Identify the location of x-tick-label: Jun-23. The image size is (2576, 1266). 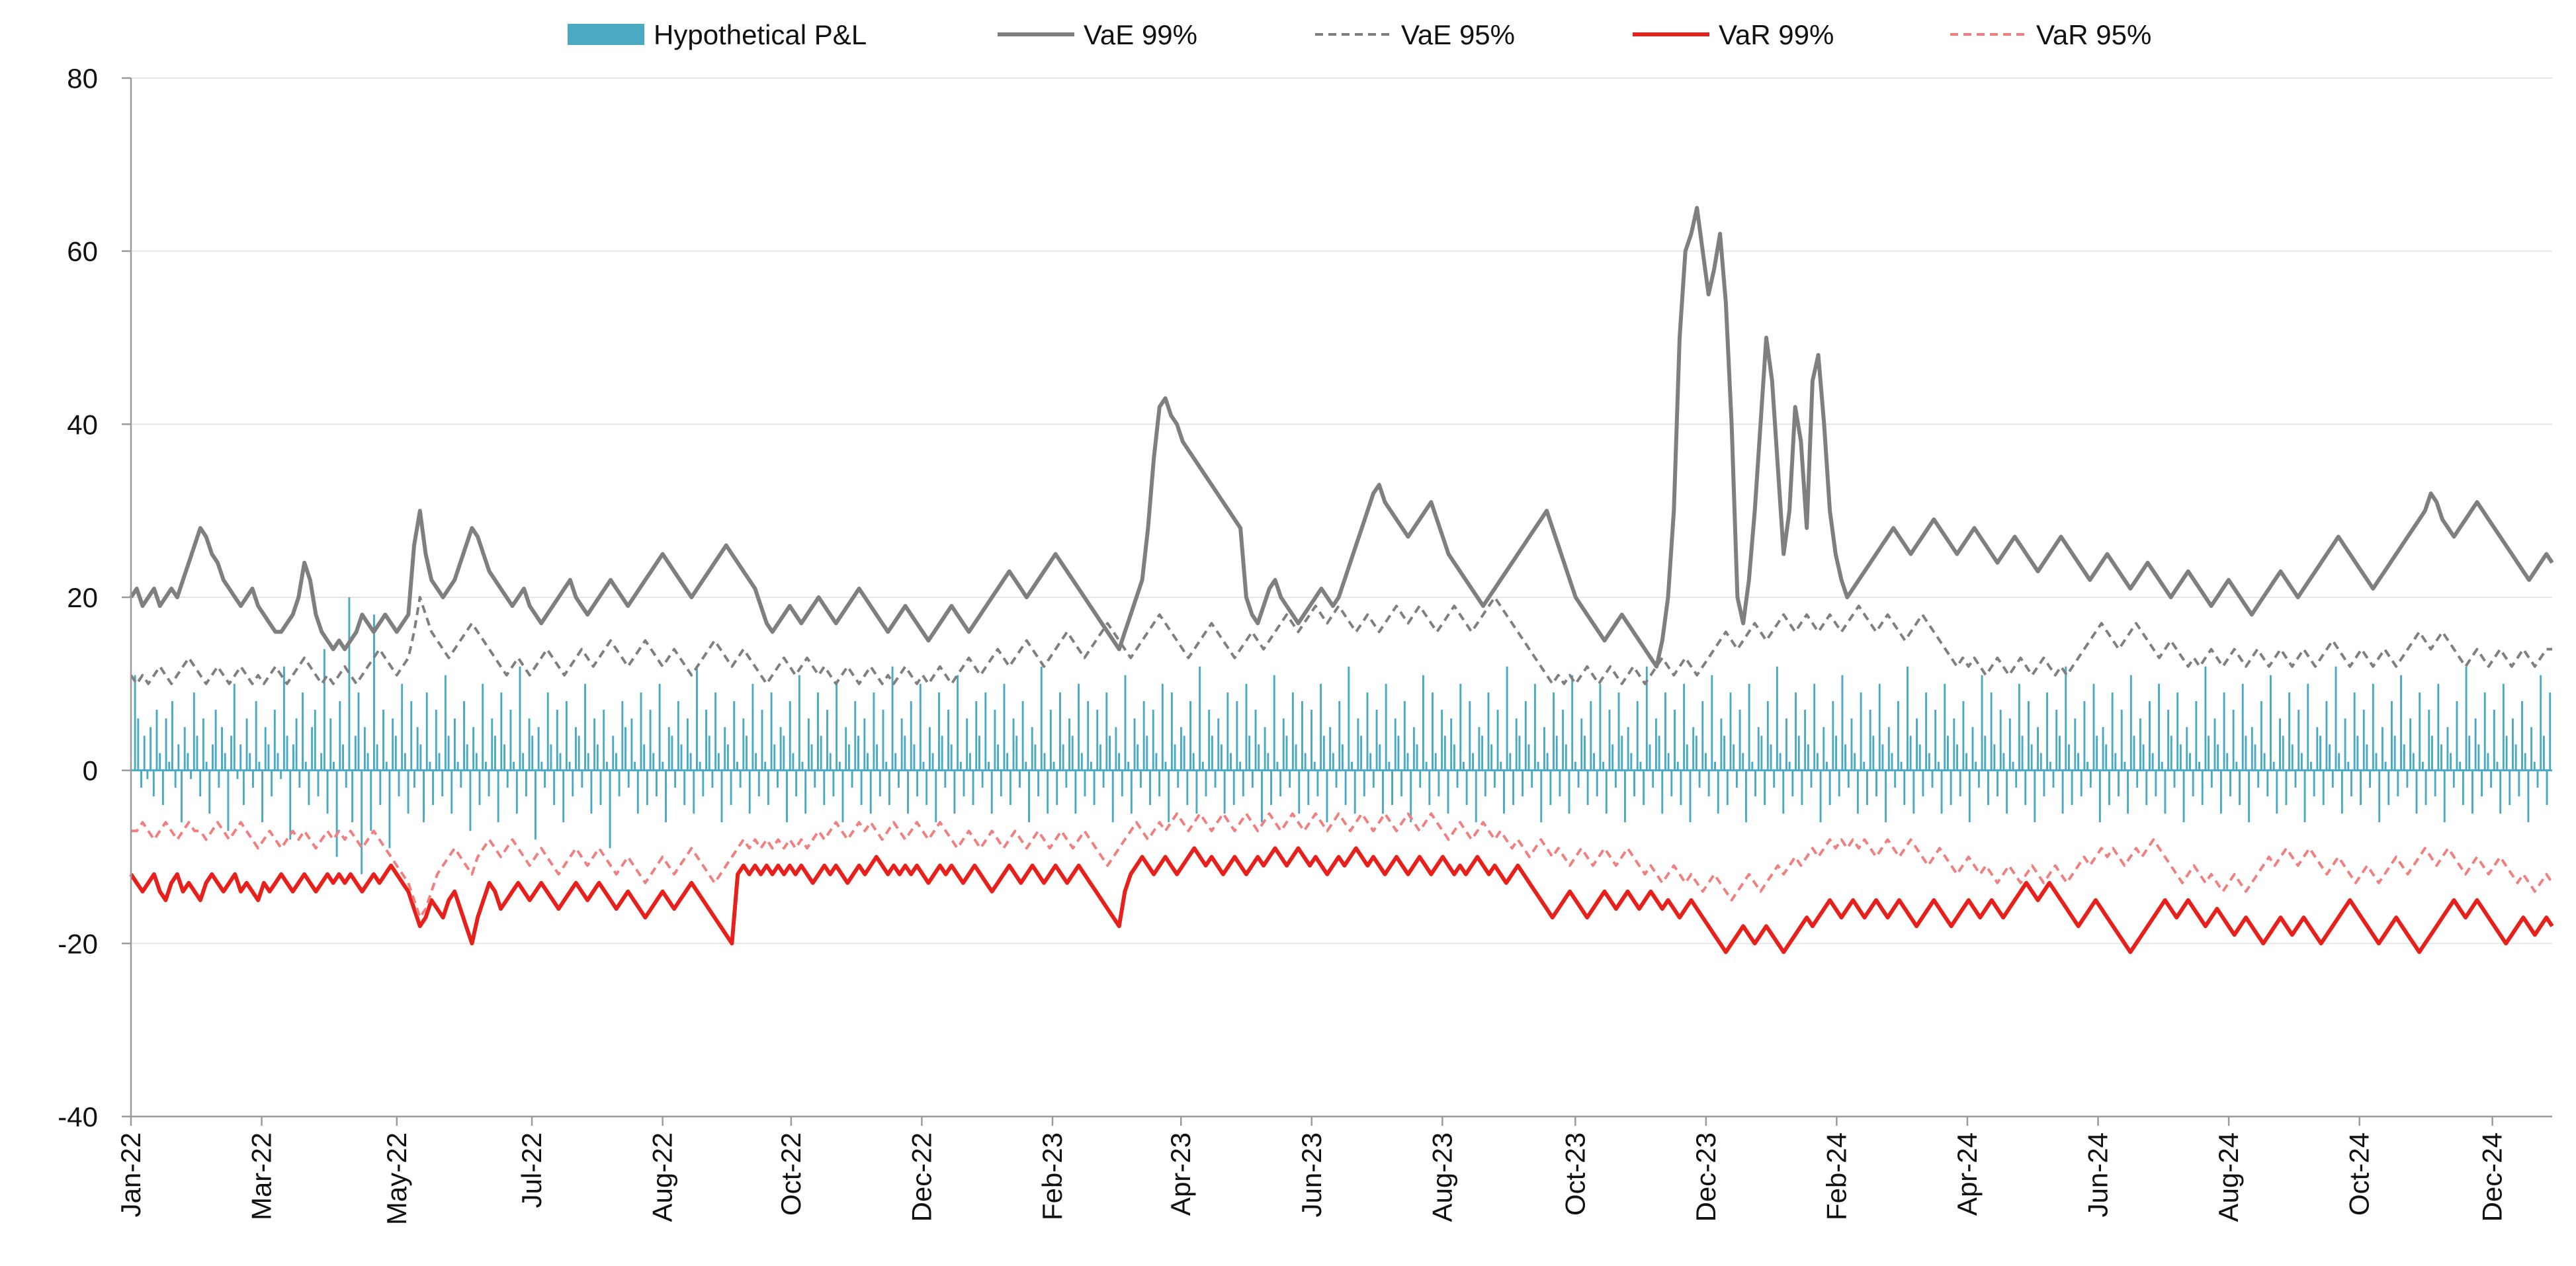
(1311, 1174).